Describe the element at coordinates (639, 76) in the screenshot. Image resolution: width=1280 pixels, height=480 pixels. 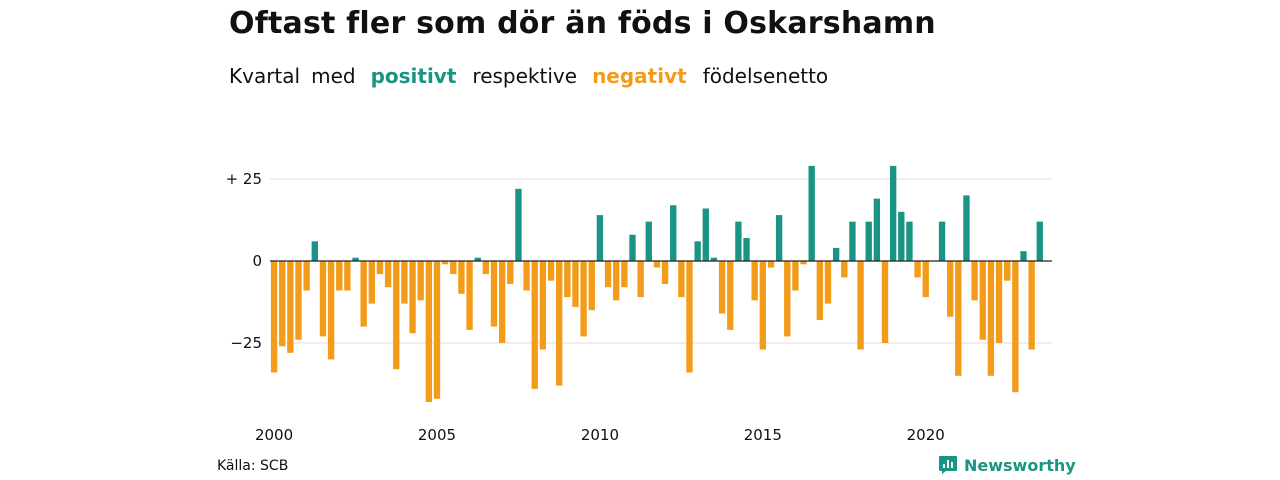
I see `subtitle-negative-label: negativt` at that location.